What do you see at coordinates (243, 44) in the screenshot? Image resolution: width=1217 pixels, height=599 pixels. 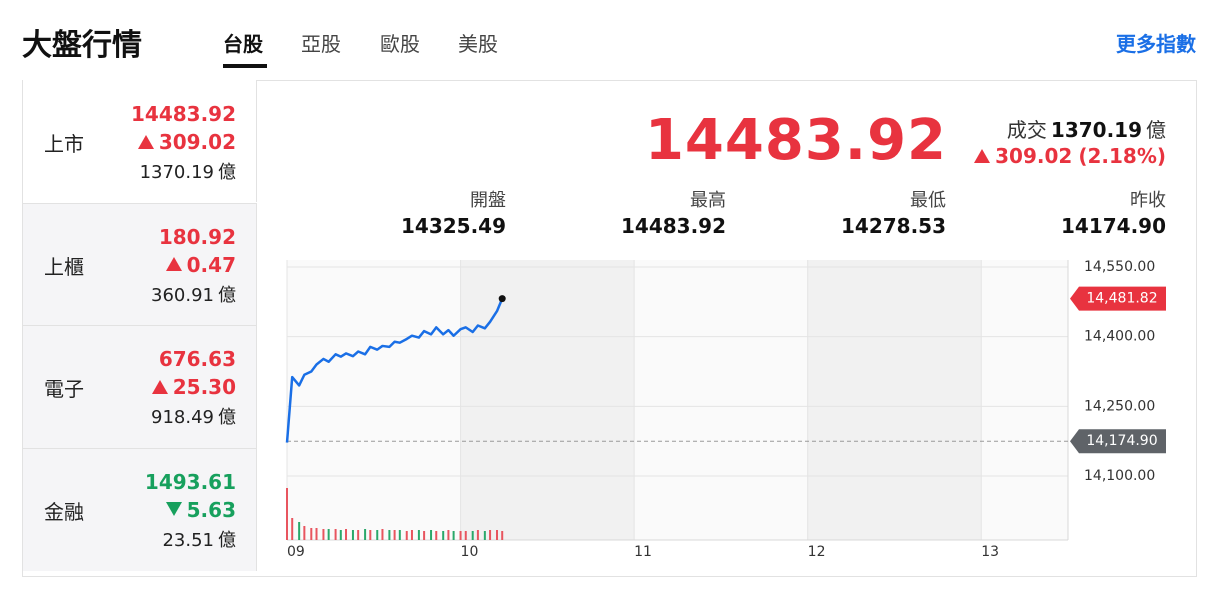 I see `tab: 台股` at bounding box center [243, 44].